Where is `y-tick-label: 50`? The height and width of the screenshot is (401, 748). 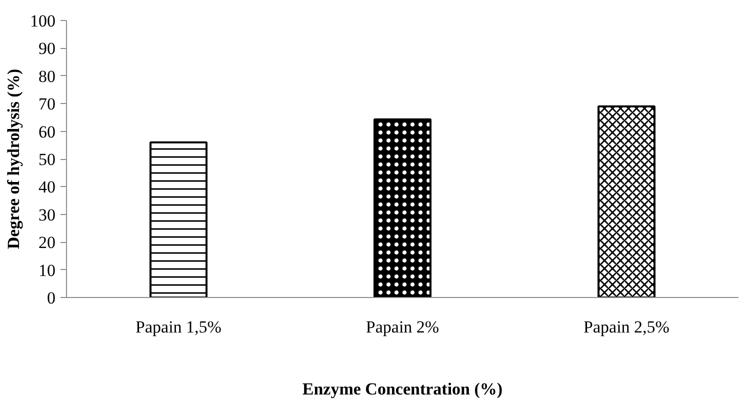 y-tick-label: 50 is located at coordinates (47, 159).